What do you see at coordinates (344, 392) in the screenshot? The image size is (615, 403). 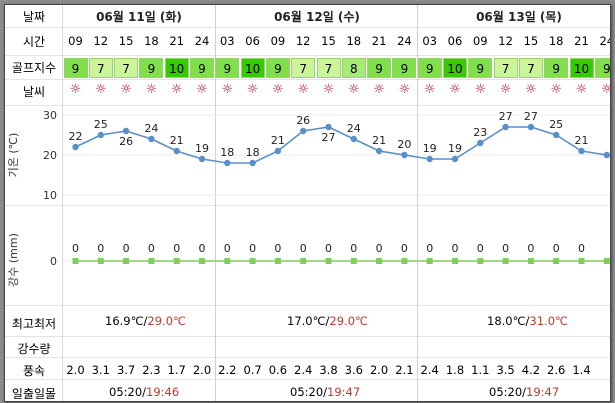 I see `sunset-time: 19:47` at bounding box center [344, 392].